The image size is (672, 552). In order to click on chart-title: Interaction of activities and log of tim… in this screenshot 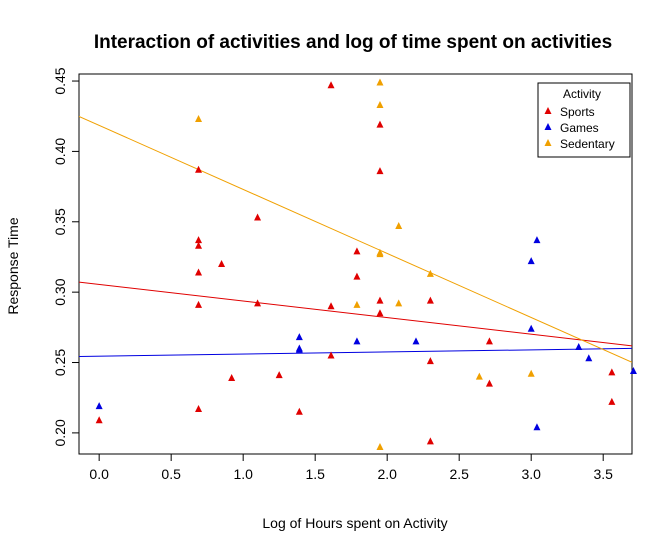, I will do `click(353, 42)`.